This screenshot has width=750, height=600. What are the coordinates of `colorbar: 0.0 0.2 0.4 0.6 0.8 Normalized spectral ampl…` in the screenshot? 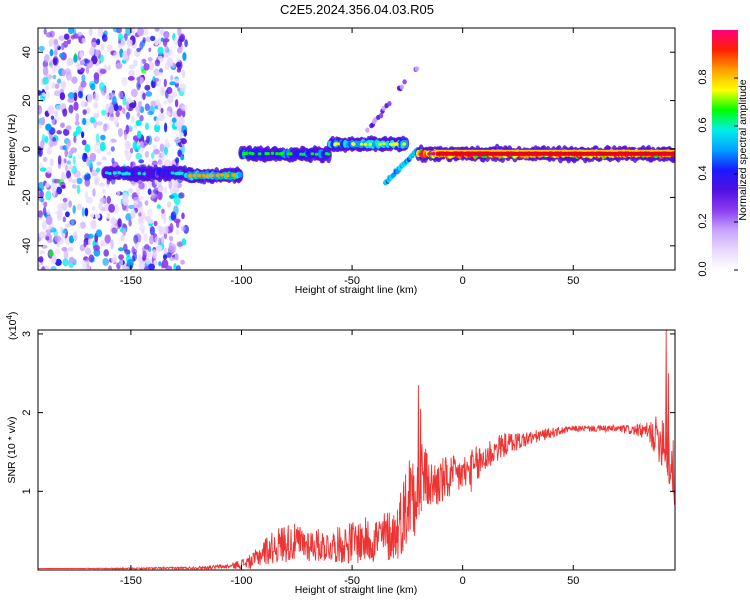 It's located at (723, 153).